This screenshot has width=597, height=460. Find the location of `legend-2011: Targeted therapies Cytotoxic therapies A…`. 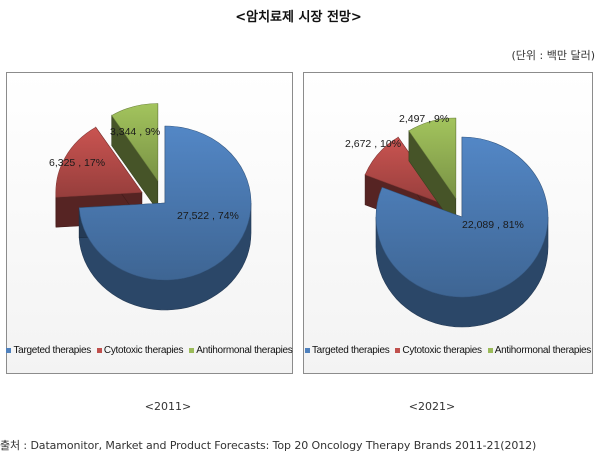

legend-2011: Targeted therapies Cytotoxic therapies A… is located at coordinates (149, 350).